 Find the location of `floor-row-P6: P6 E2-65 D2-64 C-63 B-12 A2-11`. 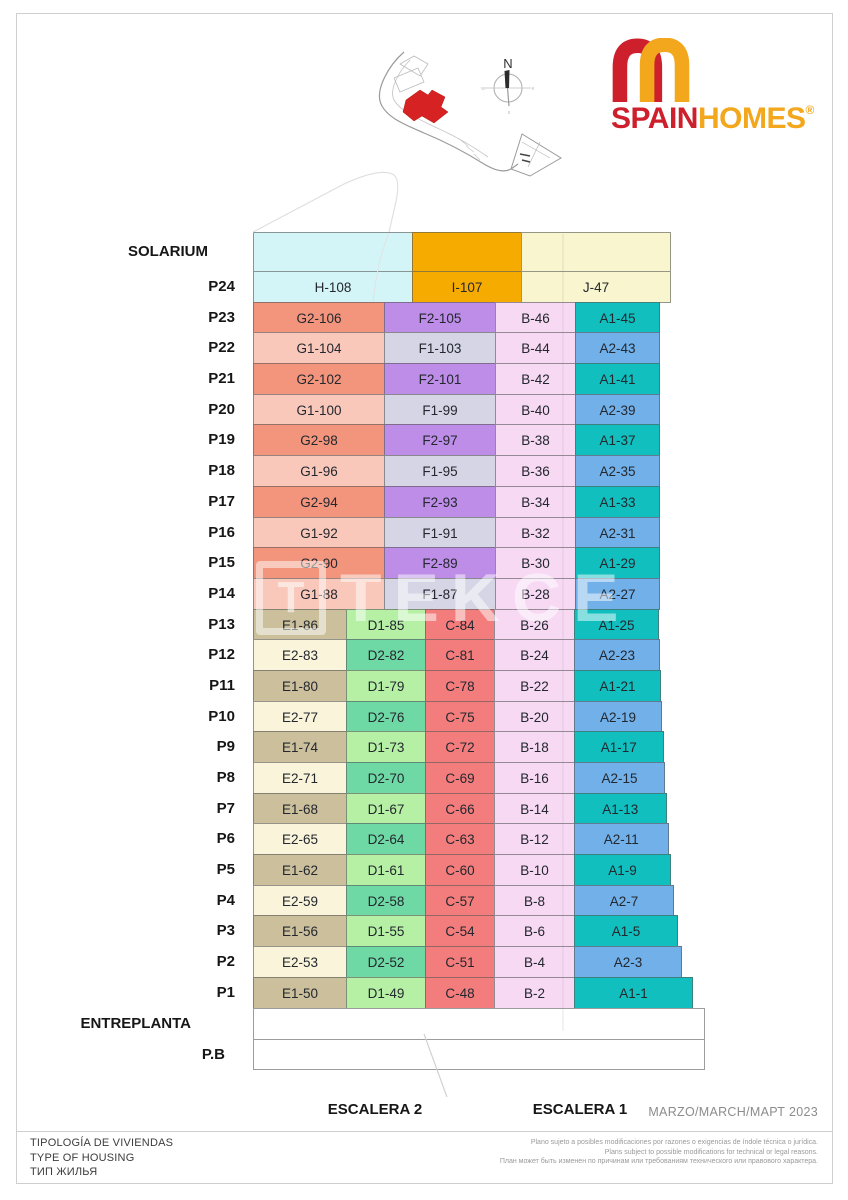

floor-row-P6: P6 E2-65 D2-64 C-63 B-12 A2-11 is located at coordinates (461, 839).